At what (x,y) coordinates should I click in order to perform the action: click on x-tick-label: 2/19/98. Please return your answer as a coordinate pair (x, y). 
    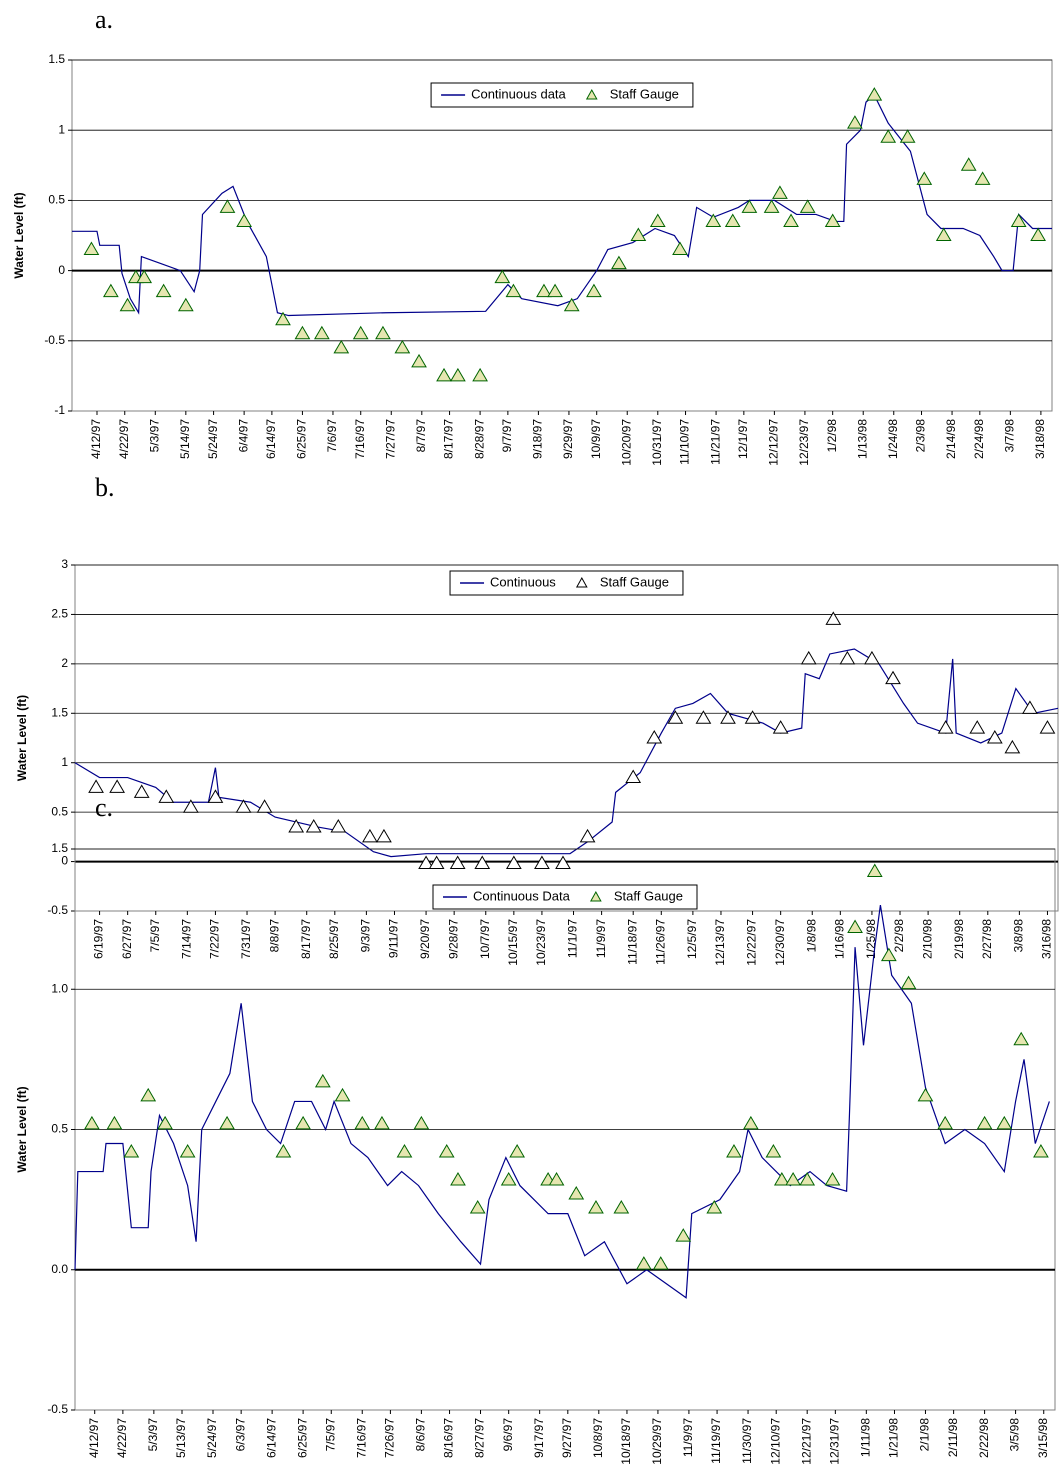
    Looking at the image, I should click on (959, 939).